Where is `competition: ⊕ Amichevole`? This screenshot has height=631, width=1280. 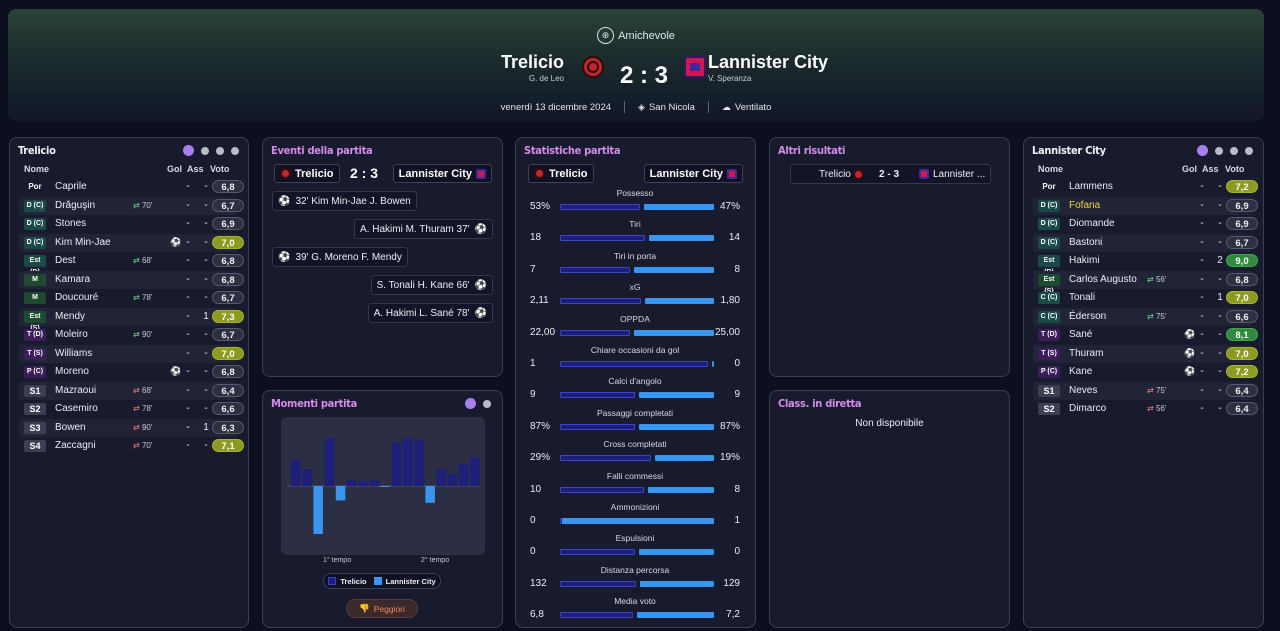 competition: ⊕ Amichevole is located at coordinates (636, 35).